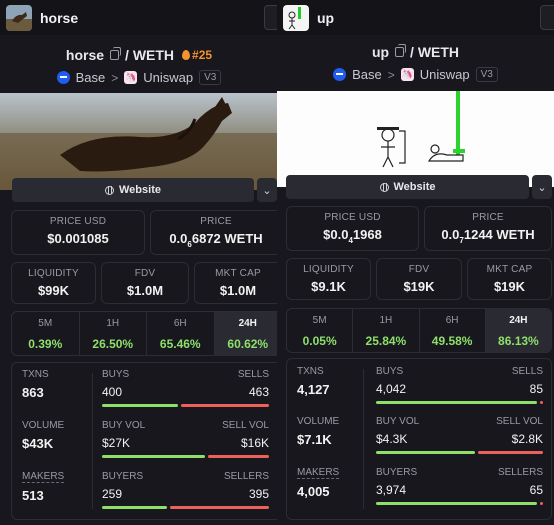 The width and height of the screenshot is (554, 525). I want to click on pair-base: horse, so click(85, 55).